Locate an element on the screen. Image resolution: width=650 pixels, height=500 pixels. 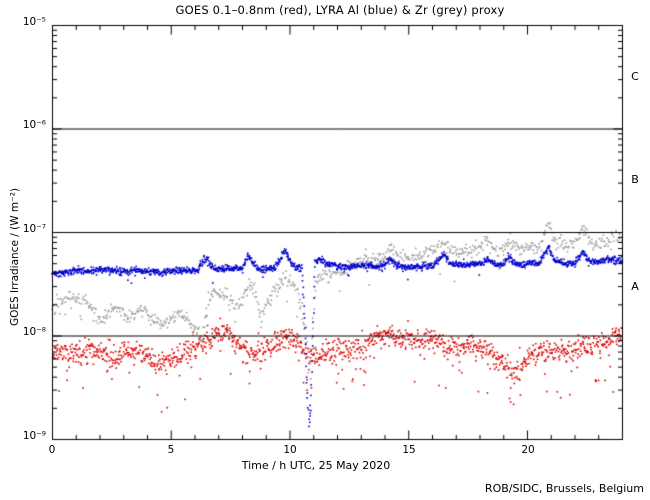
y-tick-label: 10⁻⁷ is located at coordinates (34, 229).